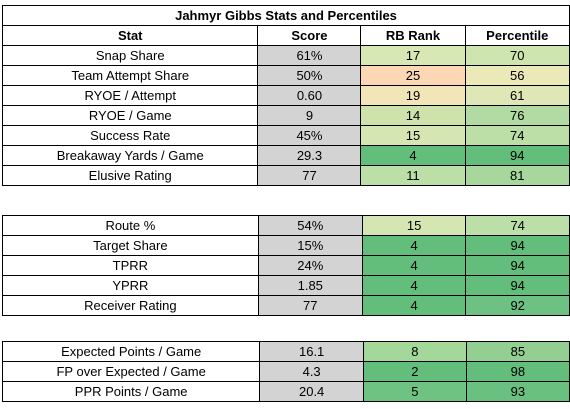 This screenshot has height=409, width=570. I want to click on stat-cell: Team Attempt Share, so click(130, 75).